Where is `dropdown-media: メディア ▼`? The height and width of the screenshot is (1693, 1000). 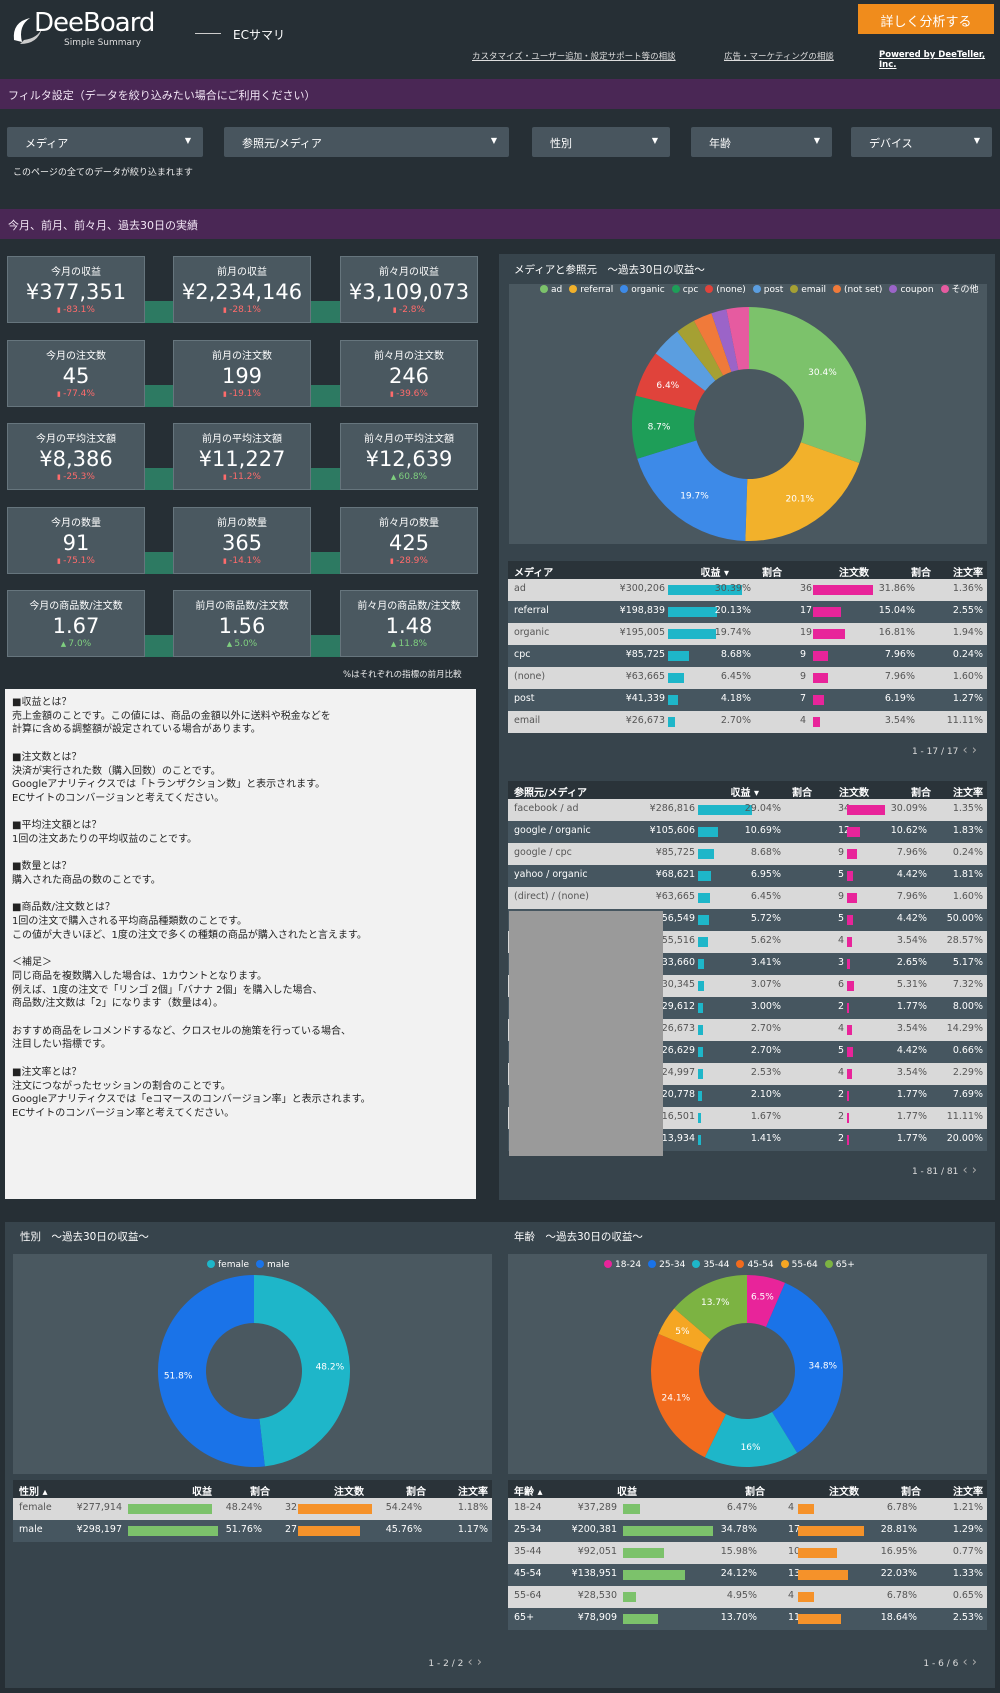
dropdown-media: メディア ▼ is located at coordinates (105, 142).